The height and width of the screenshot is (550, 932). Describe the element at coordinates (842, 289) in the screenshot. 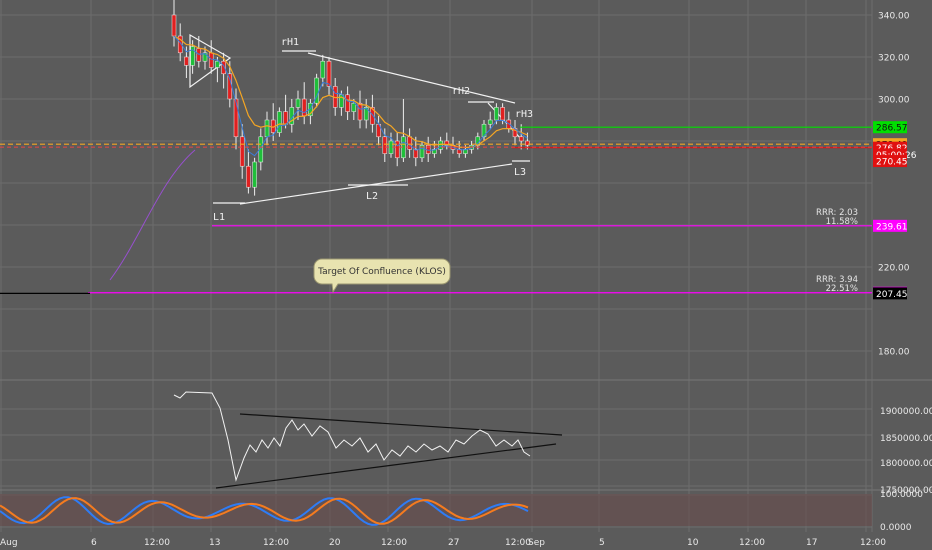

I see `rrr-2-percent: 22.51%` at that location.